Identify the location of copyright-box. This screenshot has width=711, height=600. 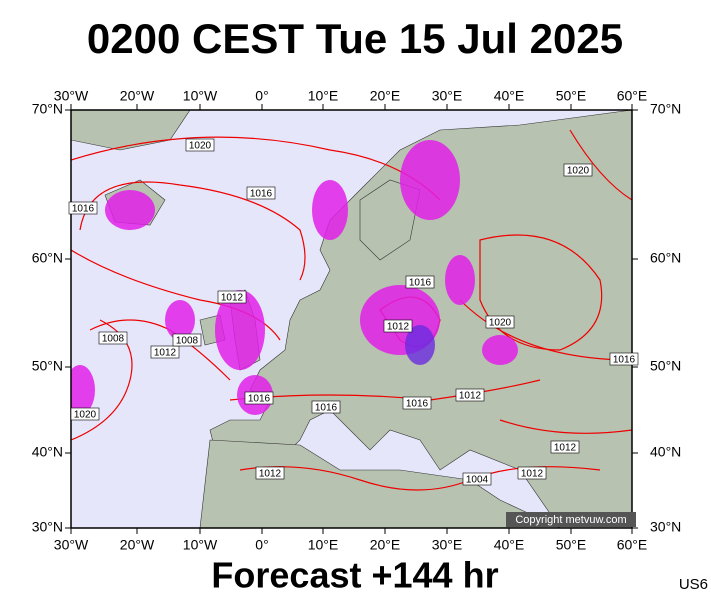
(571, 519).